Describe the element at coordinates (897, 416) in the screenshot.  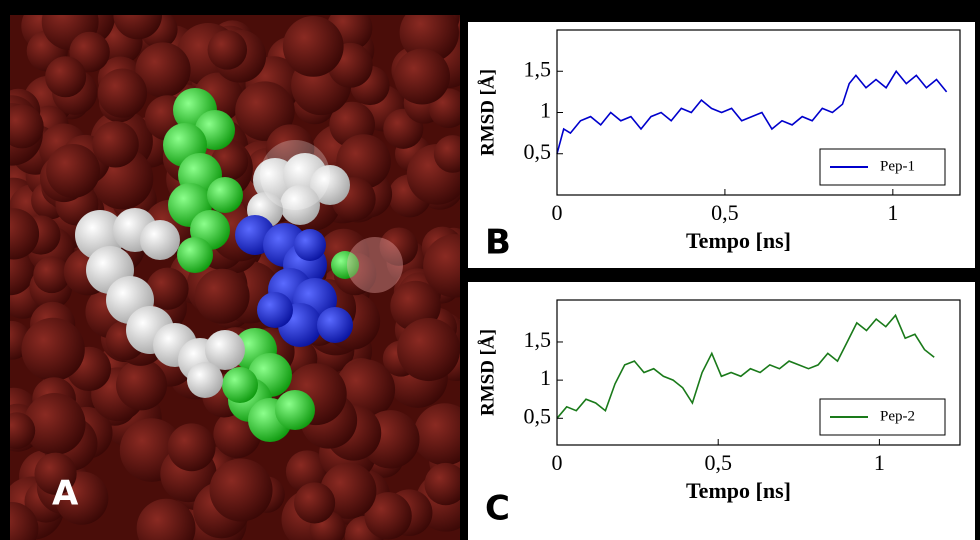
I see `legend-label: Pep-2` at that location.